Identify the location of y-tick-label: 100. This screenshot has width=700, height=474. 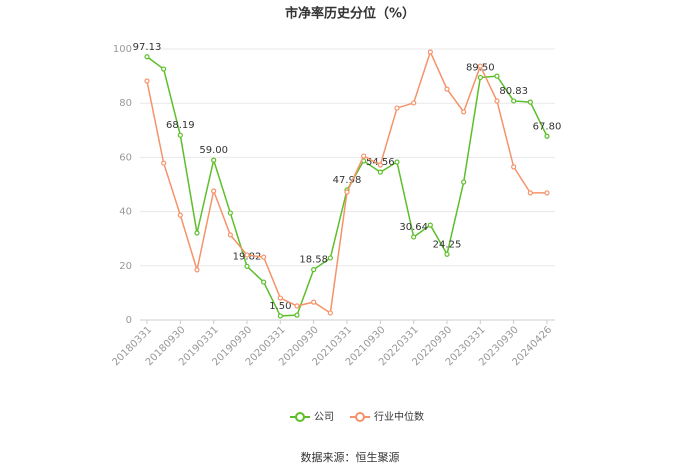
(122, 49).